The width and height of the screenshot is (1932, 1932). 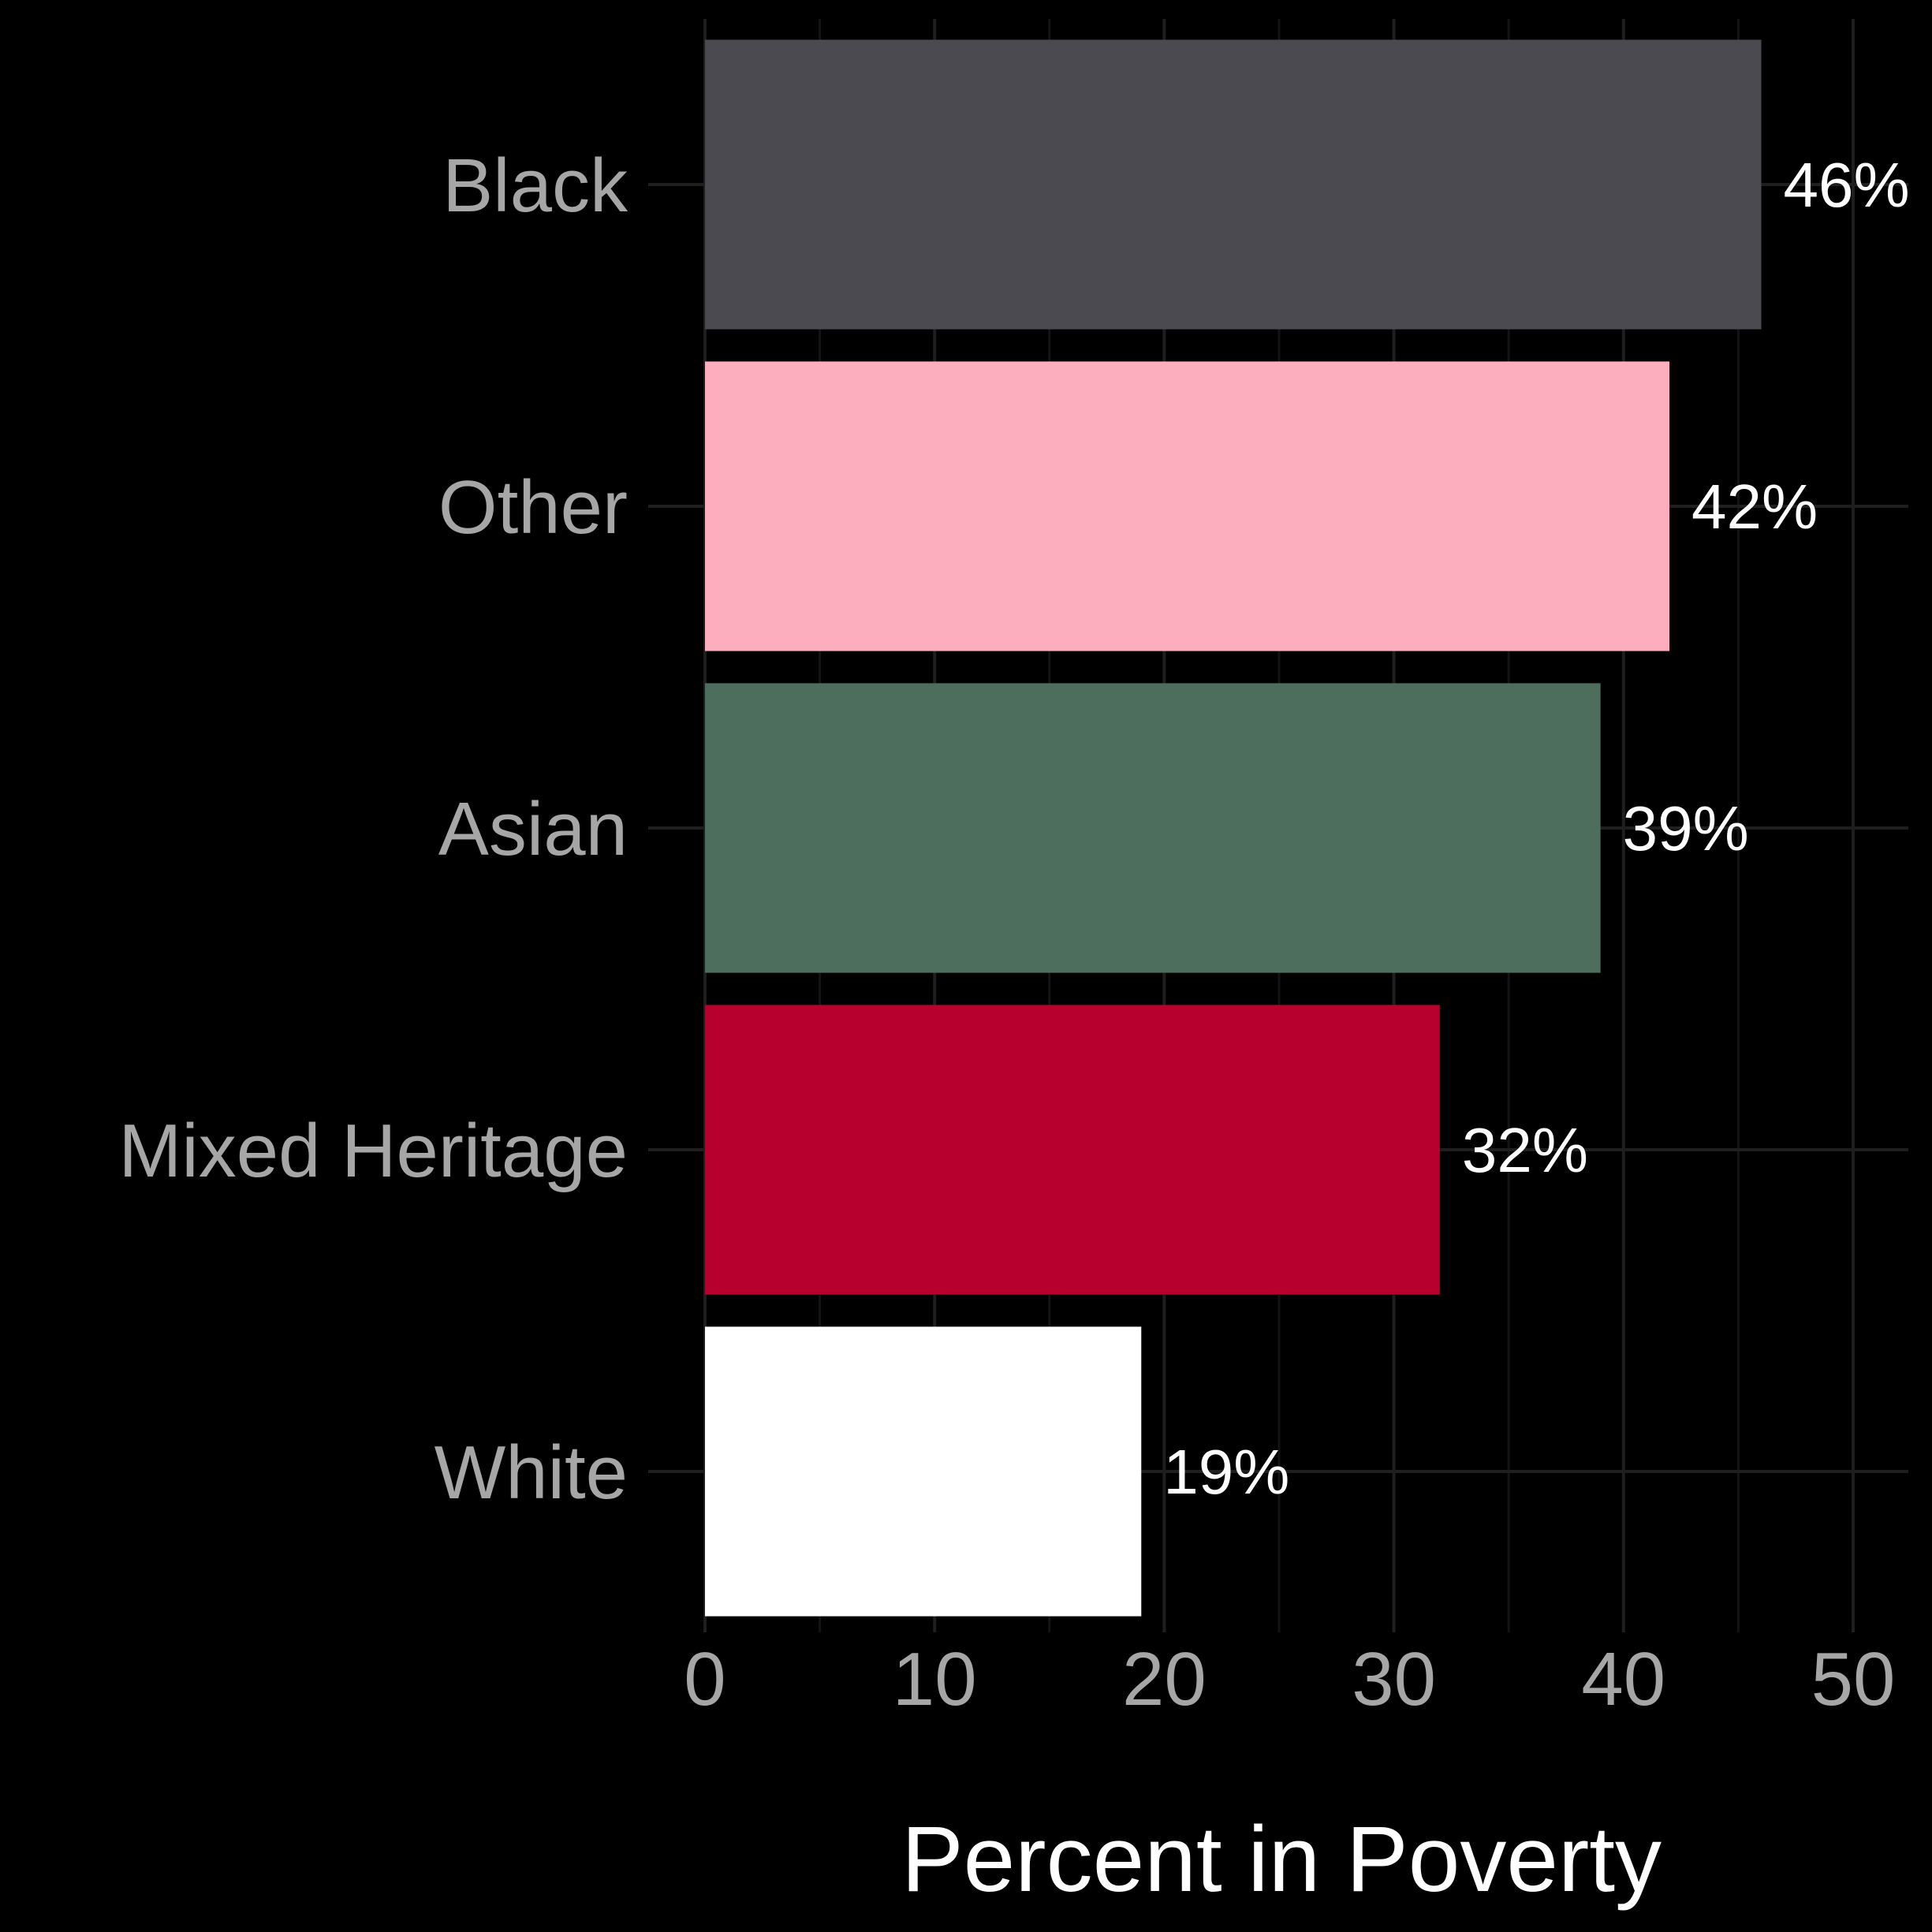 What do you see at coordinates (1165, 1679) in the screenshot?
I see `x-tick-label: 20` at bounding box center [1165, 1679].